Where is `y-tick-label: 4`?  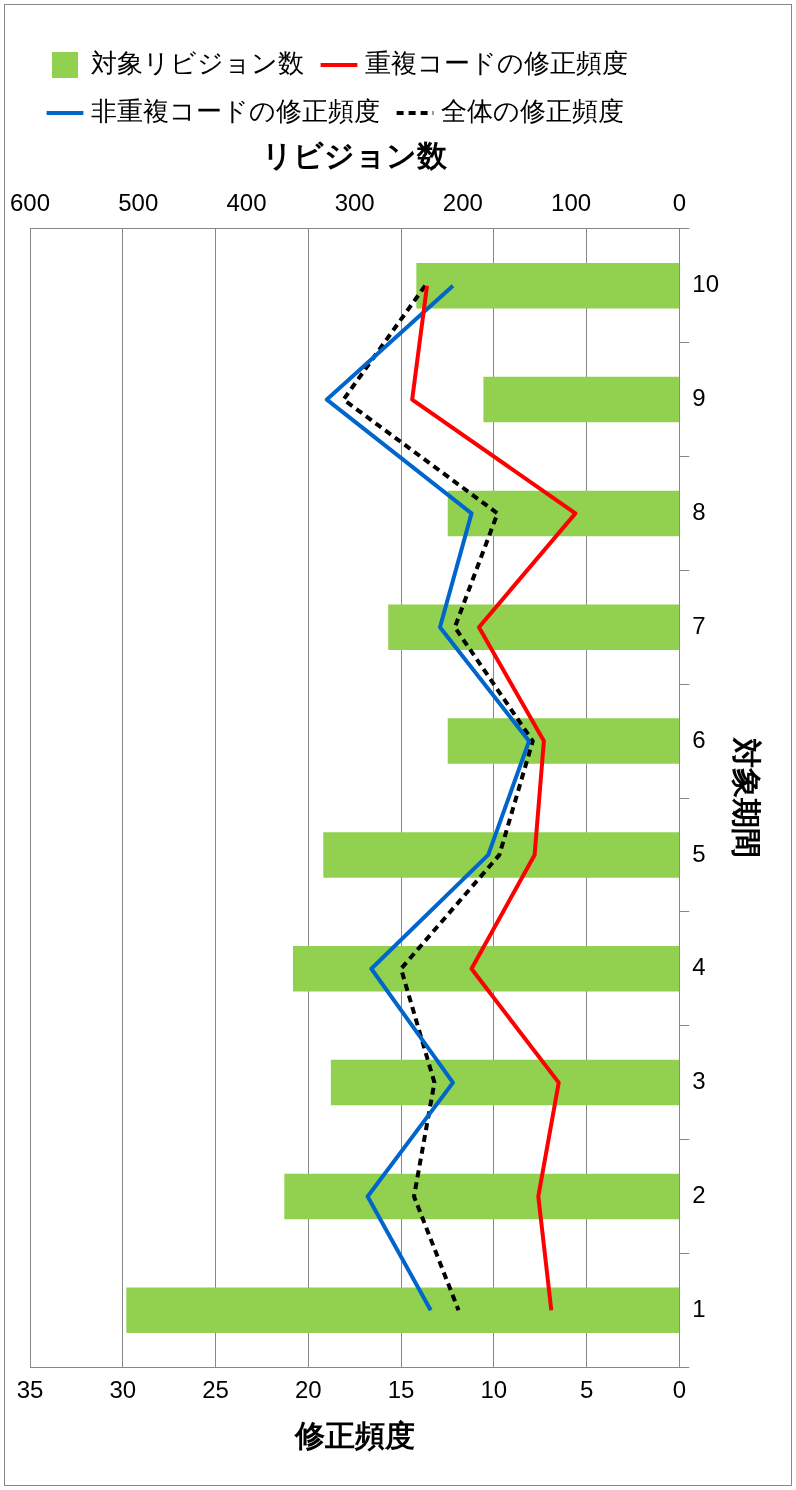 y-tick-label: 4 is located at coordinates (699, 967).